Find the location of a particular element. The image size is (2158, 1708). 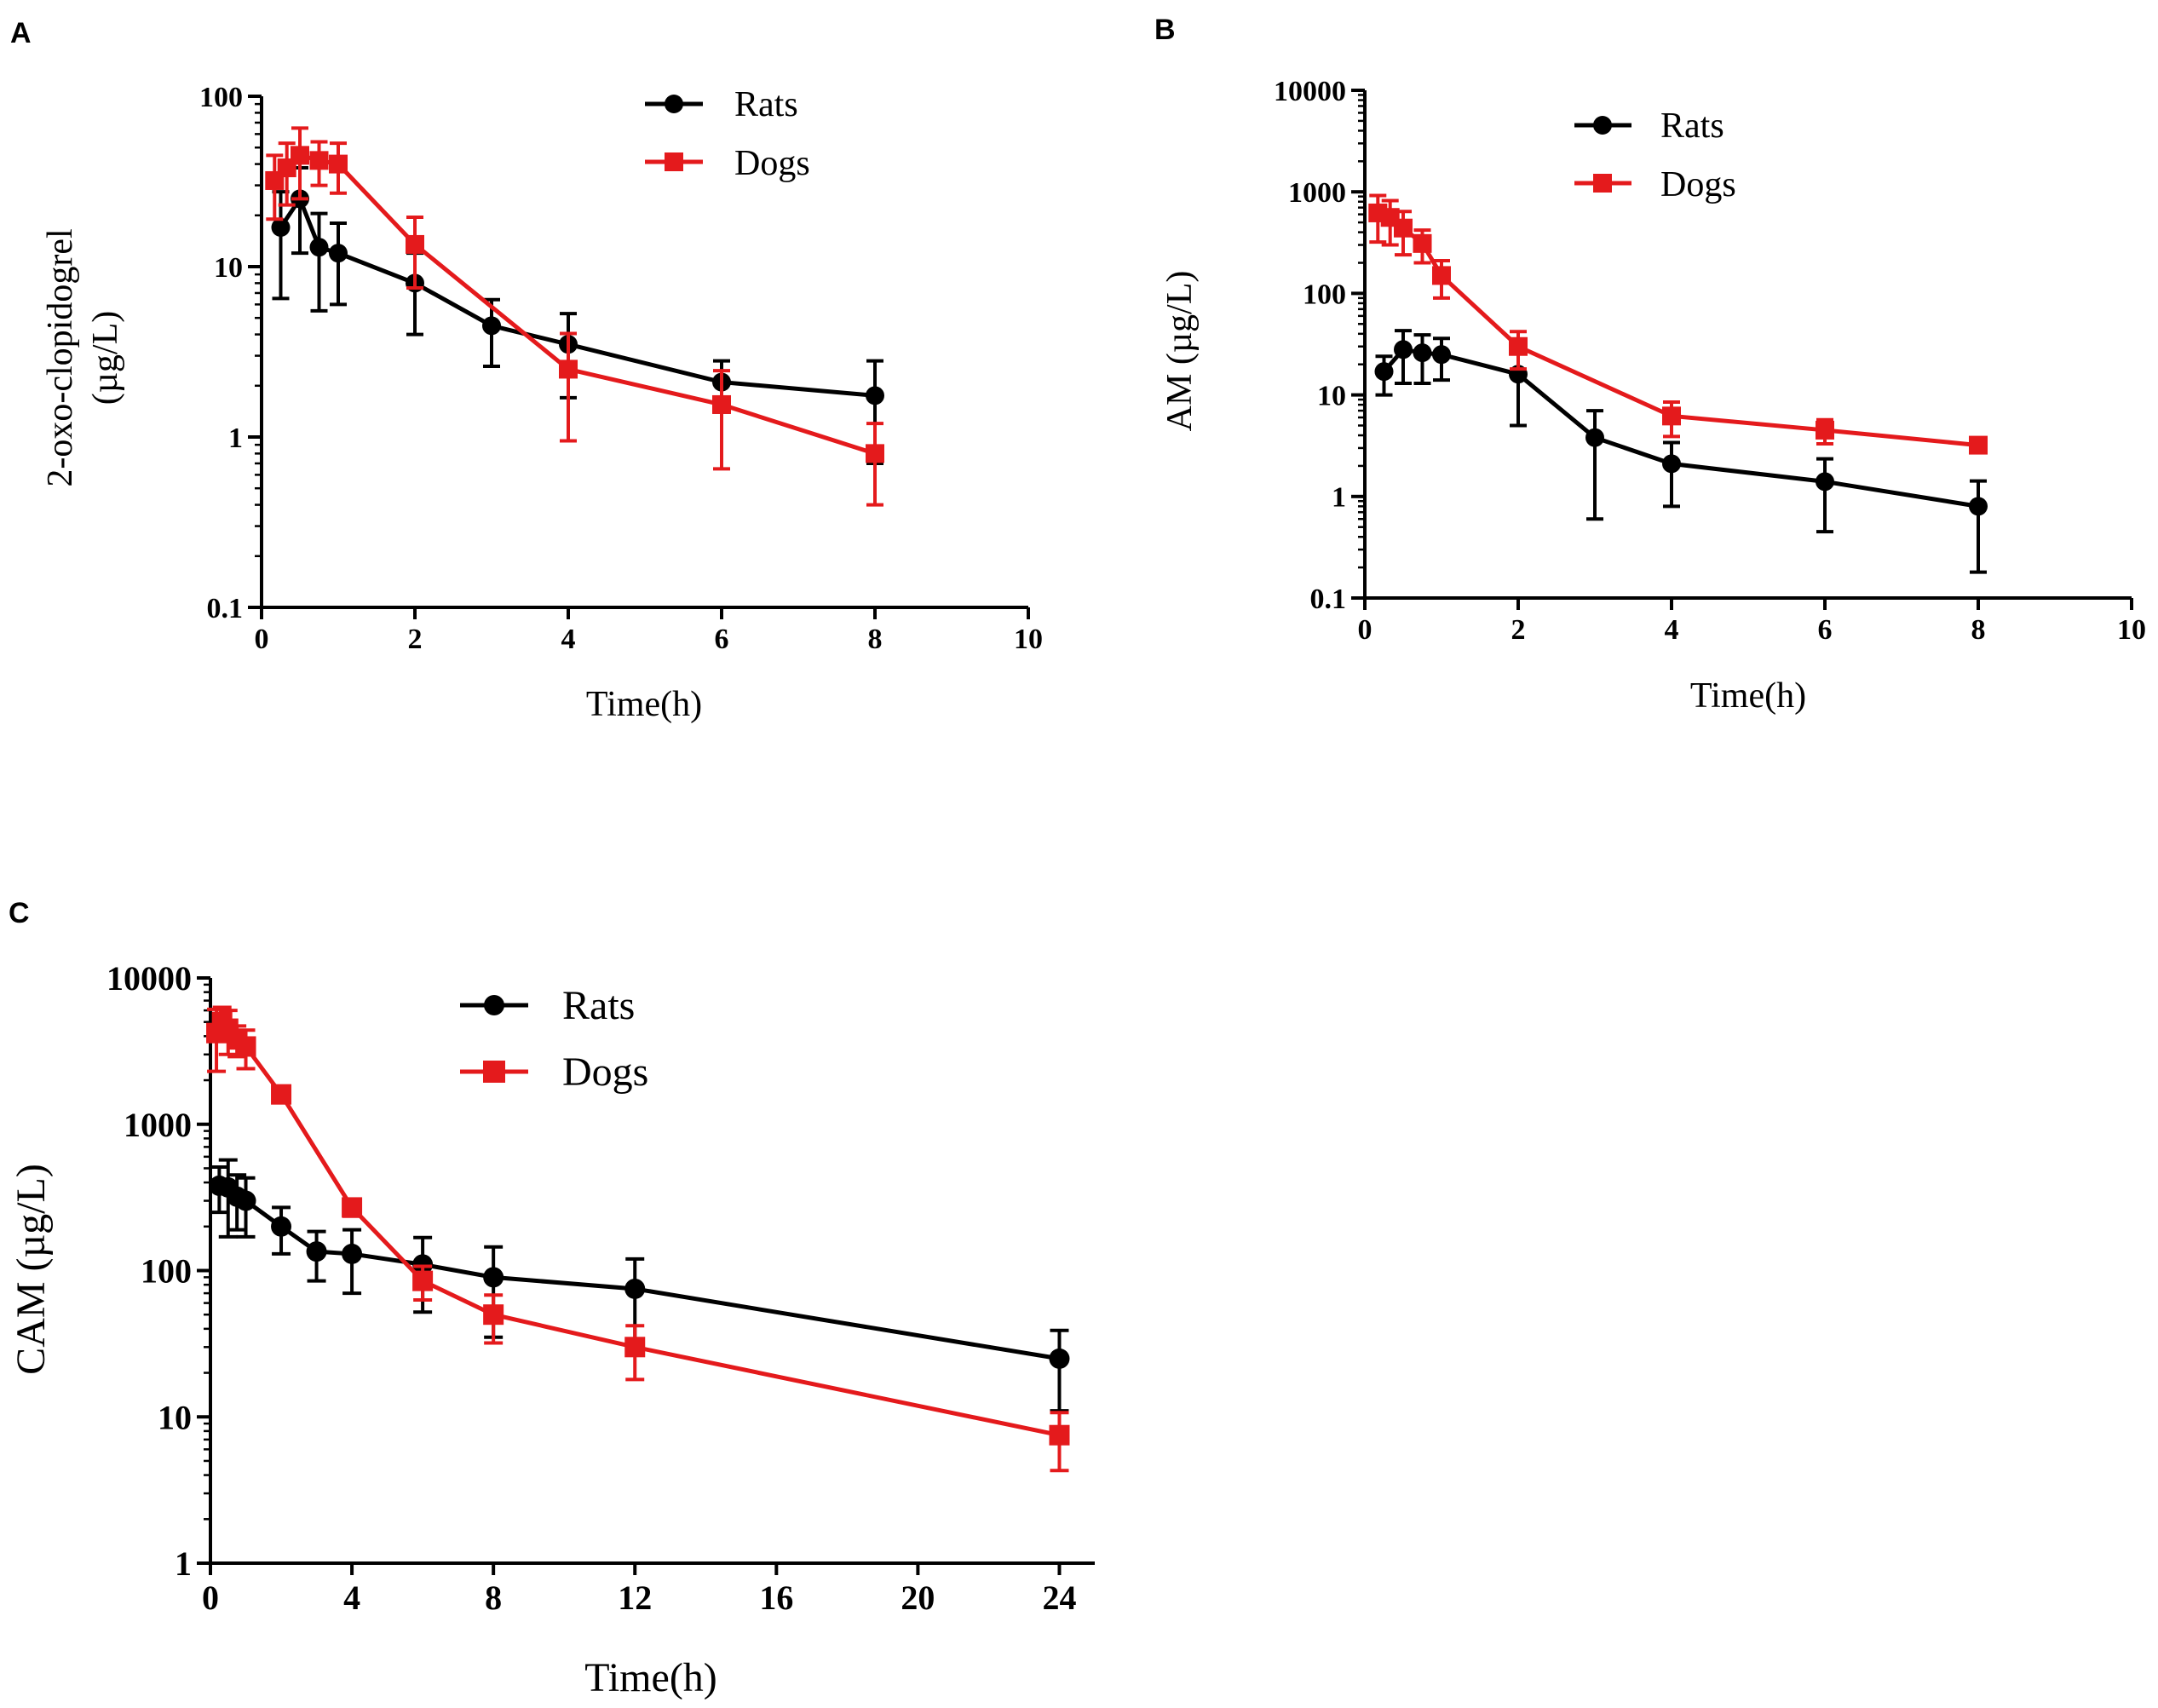

x-tick-label-a: 10 is located at coordinates (1028, 639).